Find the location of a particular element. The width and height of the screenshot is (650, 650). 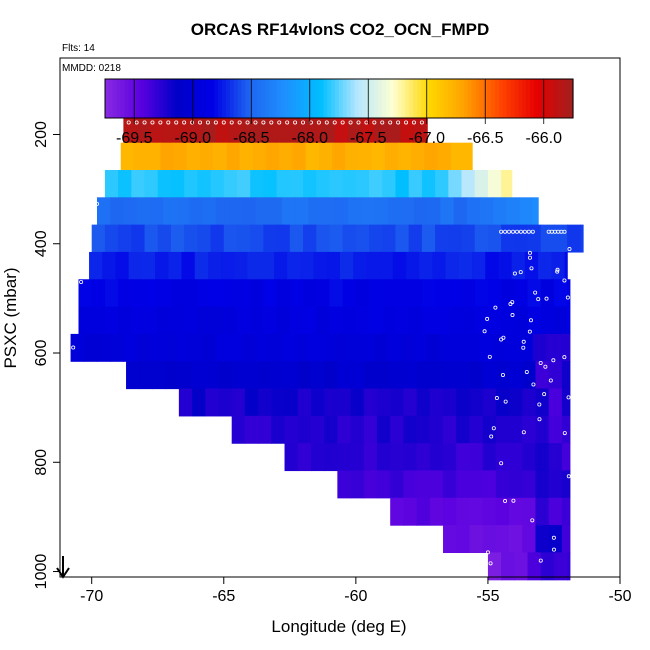

x-tick-label: -60 is located at coordinates (355, 596).